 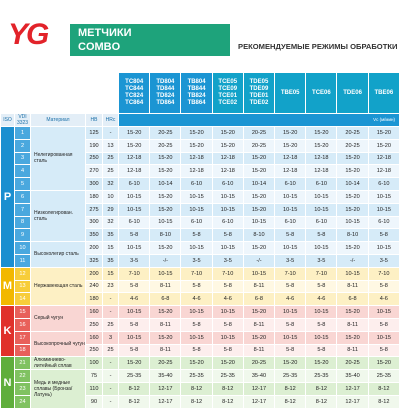 I want to click on hb: 300, so click(x=94, y=184).